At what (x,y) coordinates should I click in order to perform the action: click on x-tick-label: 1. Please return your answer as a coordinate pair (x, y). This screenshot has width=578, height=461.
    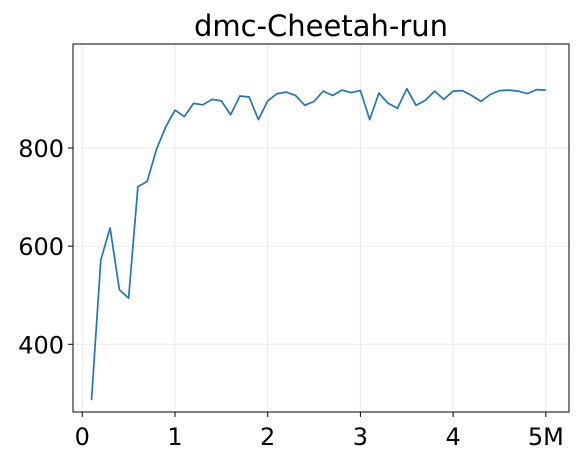
    Looking at the image, I should click on (174, 437).